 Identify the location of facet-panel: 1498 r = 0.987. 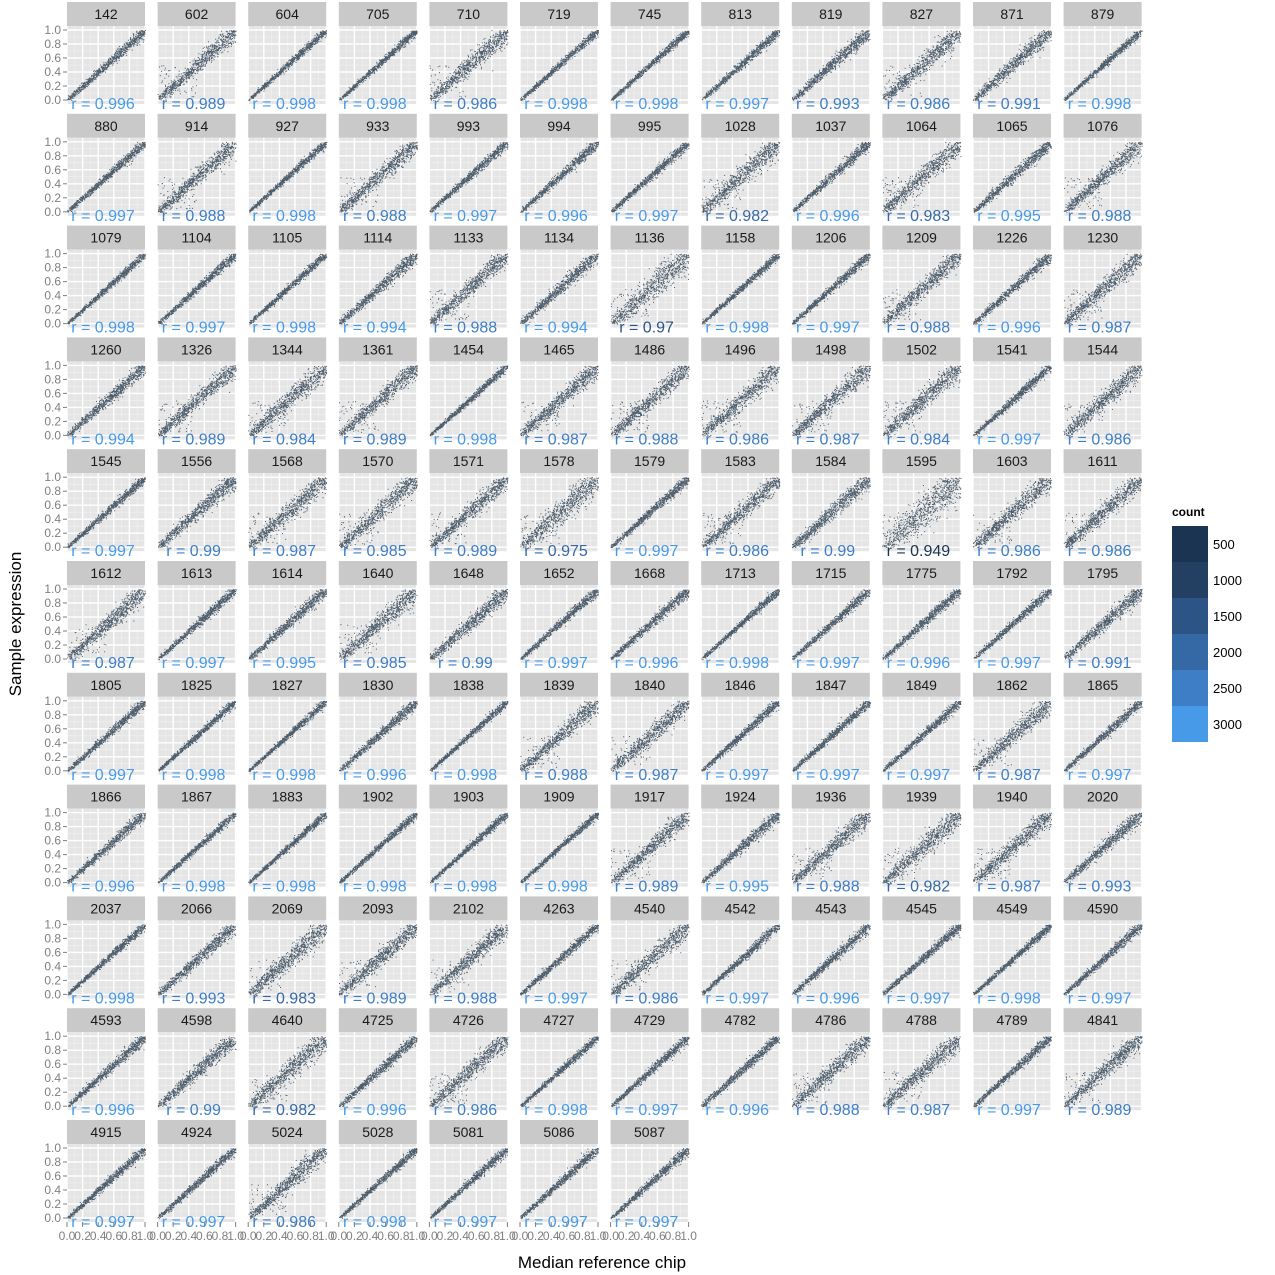
(831, 392).